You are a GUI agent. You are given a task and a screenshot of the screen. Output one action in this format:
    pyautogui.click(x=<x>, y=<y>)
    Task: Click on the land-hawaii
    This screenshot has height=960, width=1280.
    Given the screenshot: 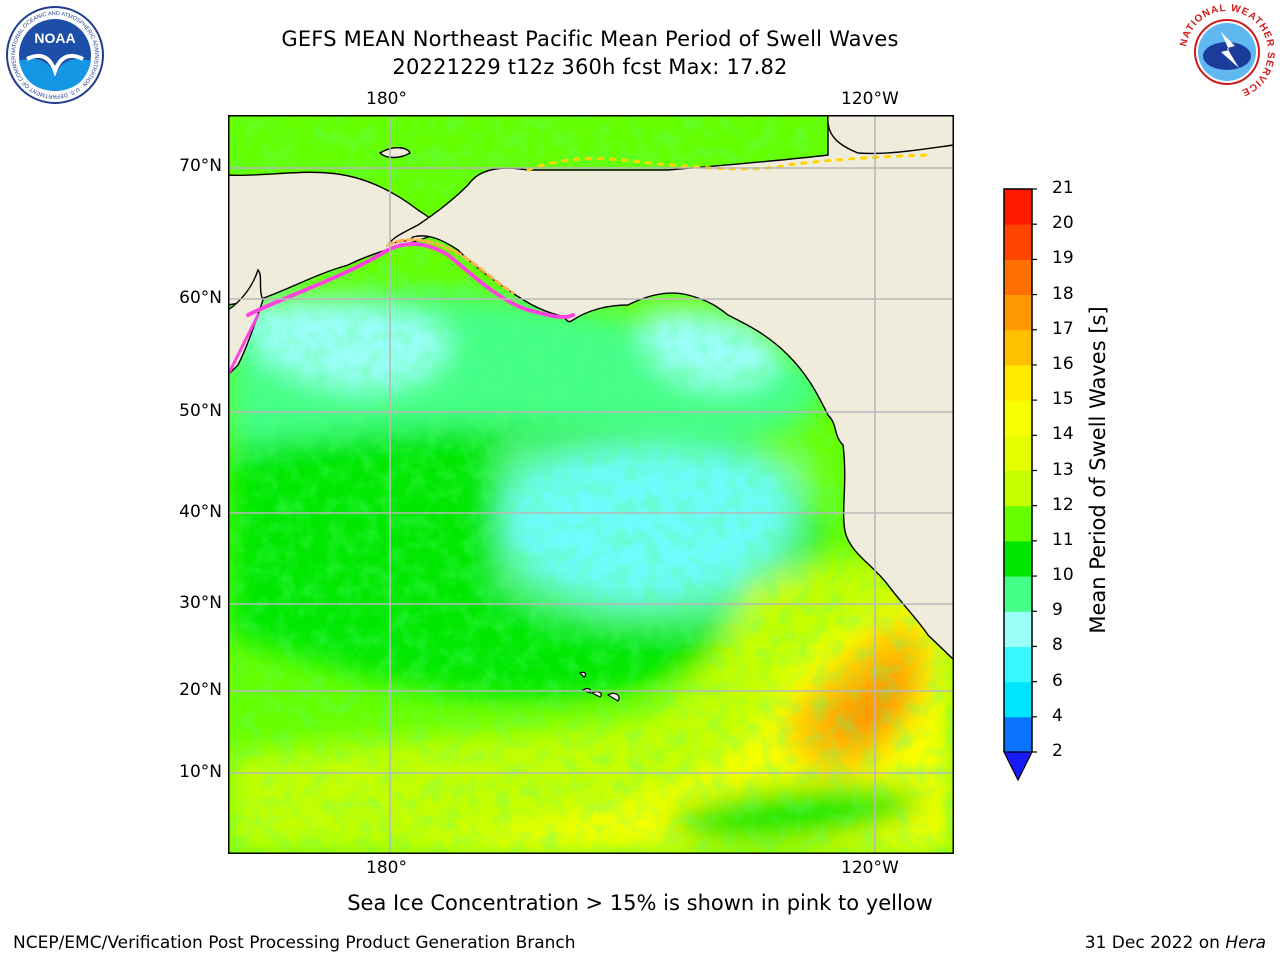 What is the action you would take?
    pyautogui.click(x=599, y=686)
    